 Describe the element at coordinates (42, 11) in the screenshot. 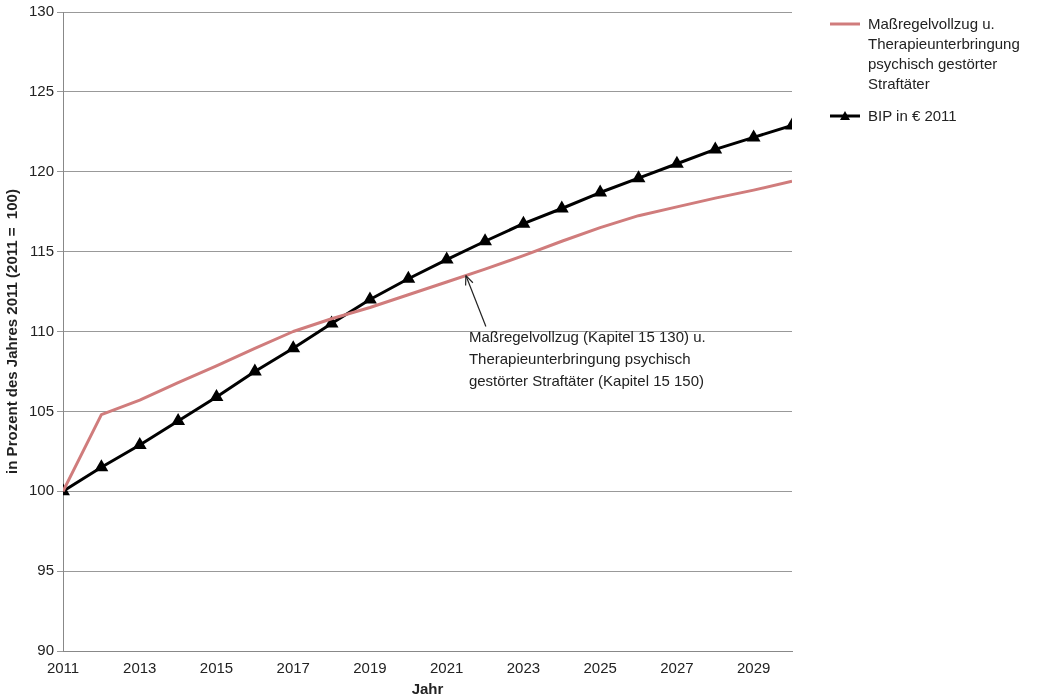

I see `y-tick-label: 130` at that location.